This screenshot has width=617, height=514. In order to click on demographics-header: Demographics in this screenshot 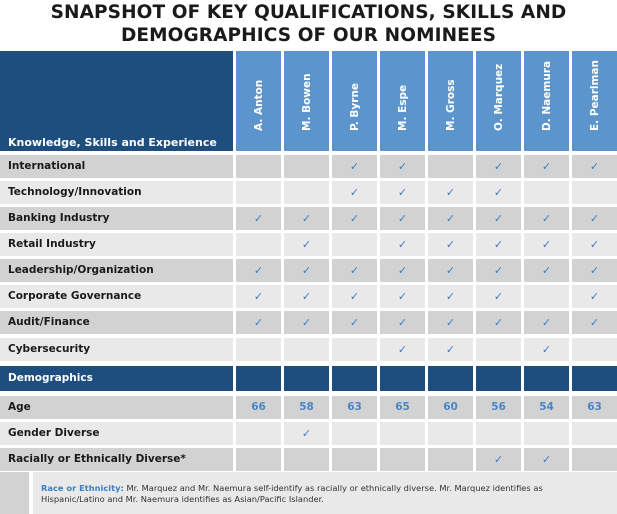, I will do `click(116, 378)`.